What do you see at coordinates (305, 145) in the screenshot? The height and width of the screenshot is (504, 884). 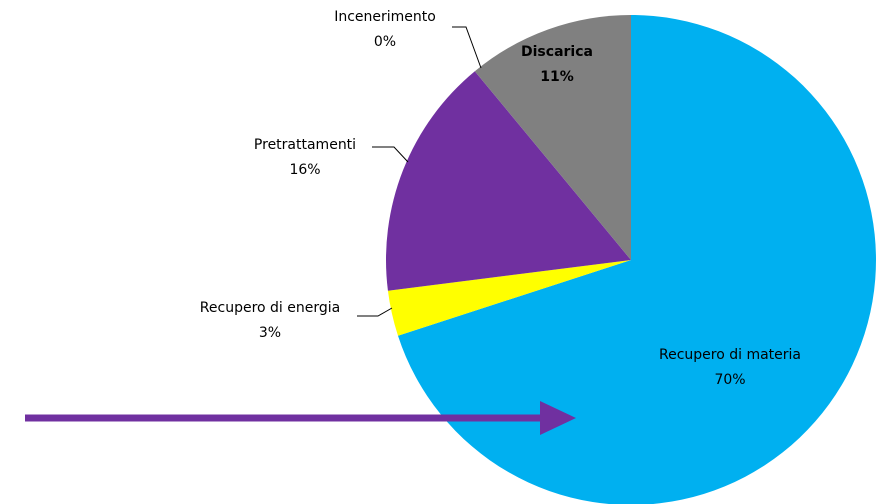 I see `slice-label: Pretrattamenti` at bounding box center [305, 145].